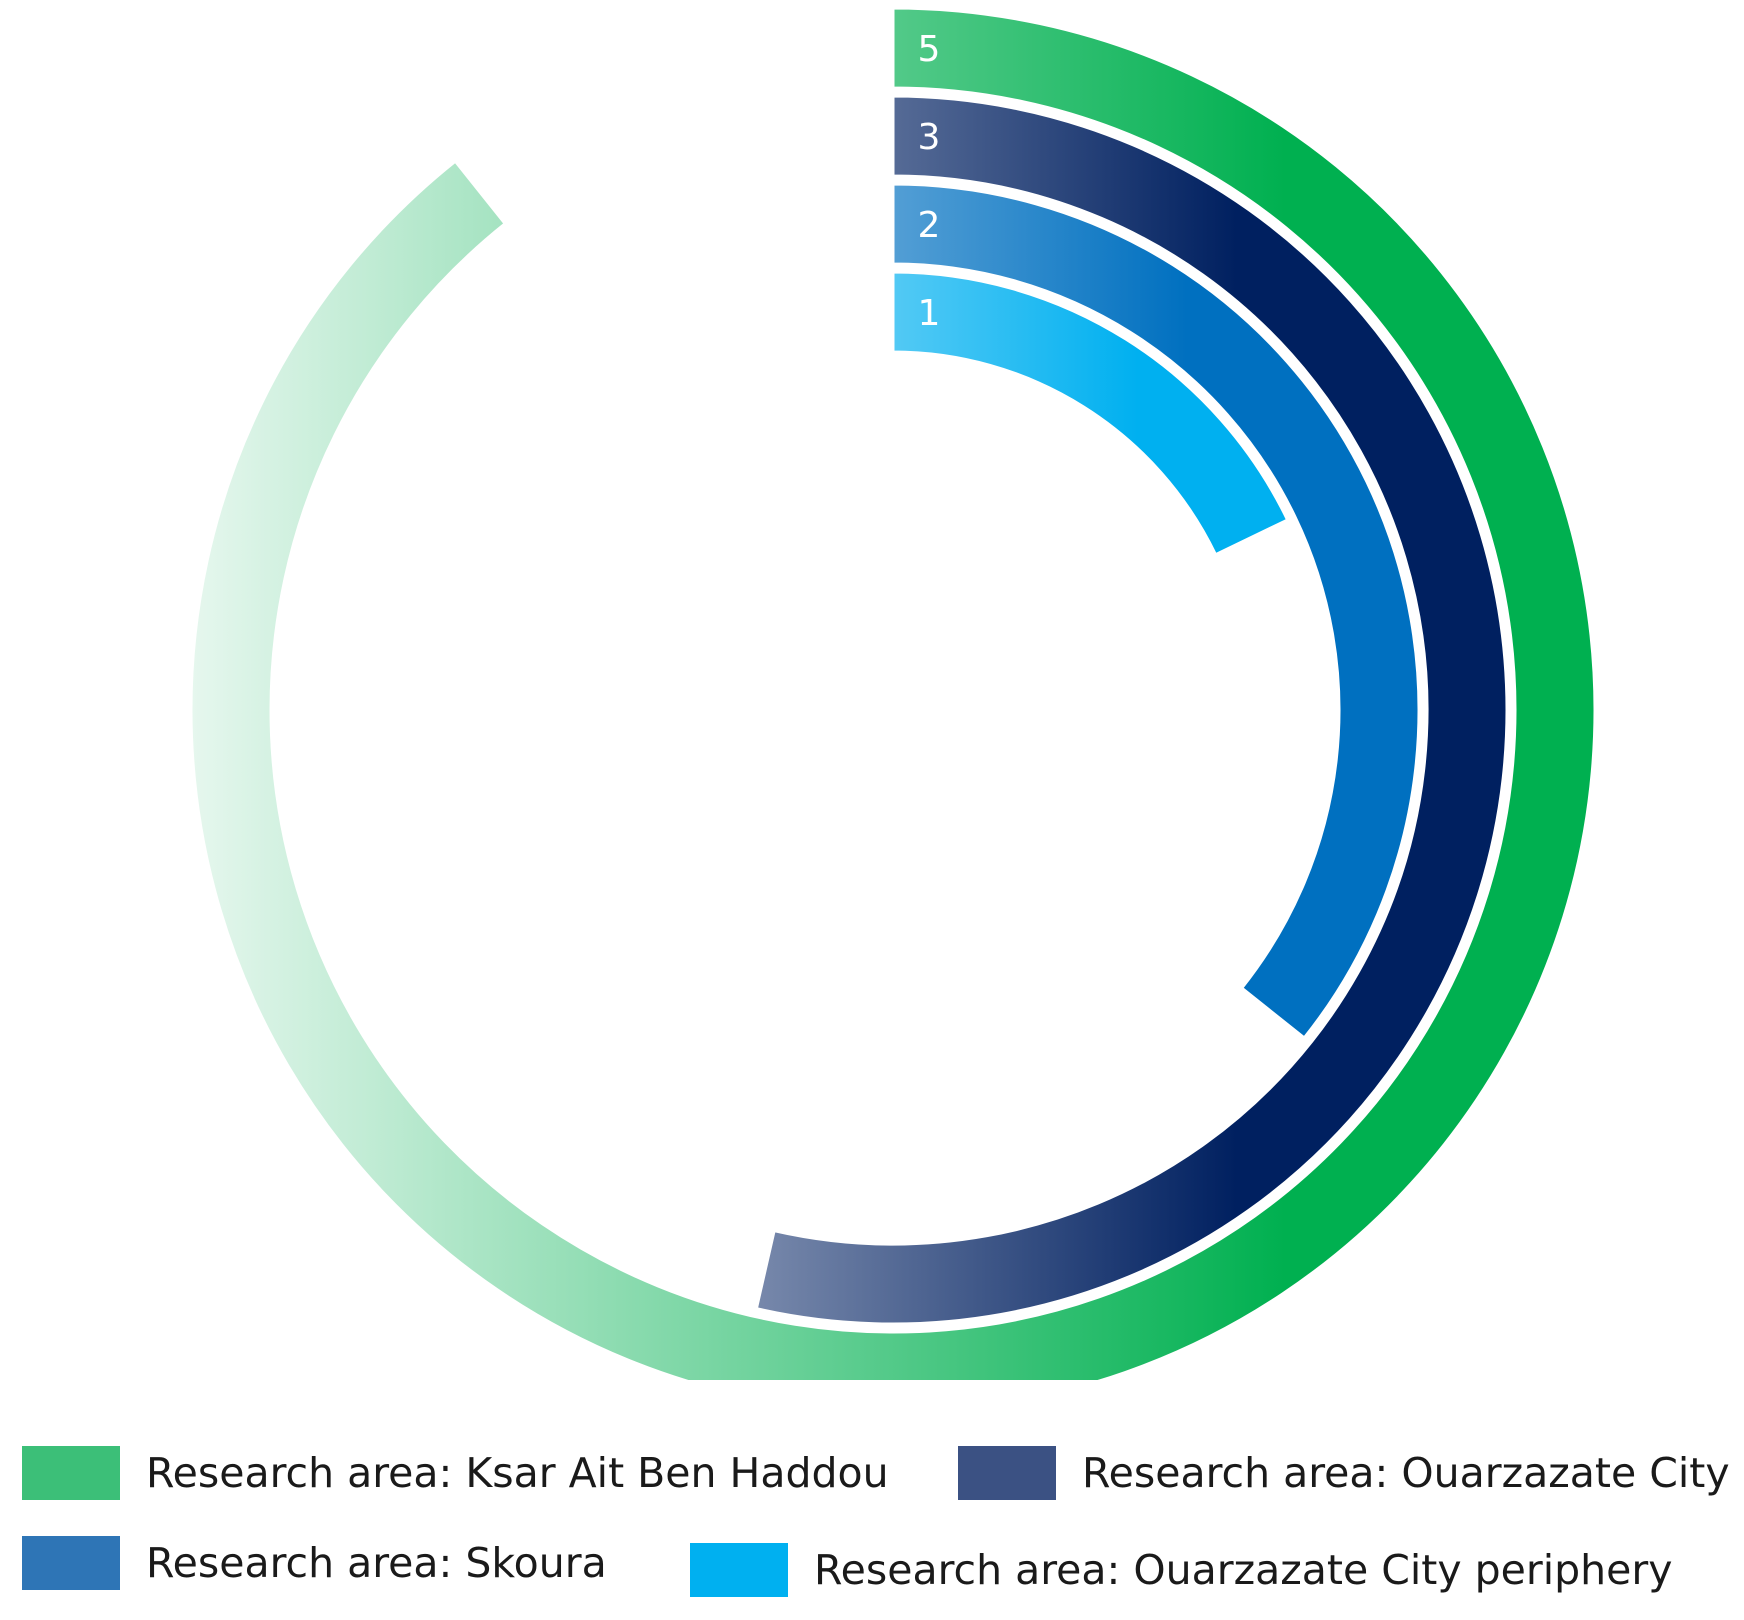  Describe the element at coordinates (1243, 1570) in the screenshot. I see `legend-label: Research area: Ouarzazate City periphery` at that location.